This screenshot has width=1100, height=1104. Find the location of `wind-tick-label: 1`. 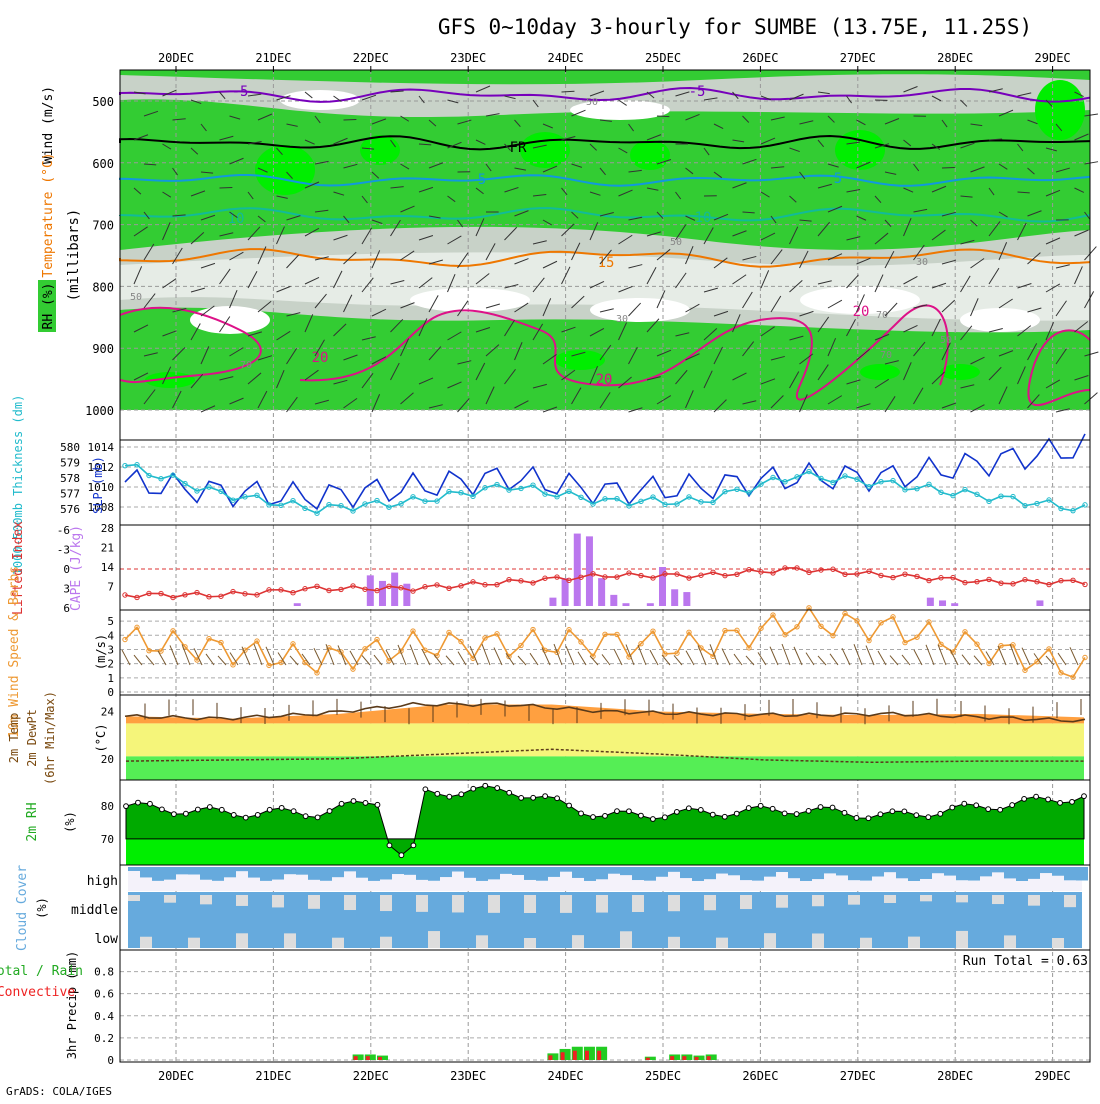

wind-tick-label: 1 is located at coordinates (110, 678).